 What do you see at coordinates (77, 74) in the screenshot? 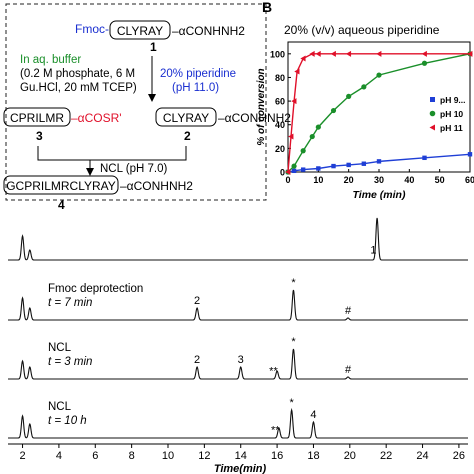
I see `buffer-line-2: (0.2 M phosphate, 6 M` at bounding box center [77, 74].